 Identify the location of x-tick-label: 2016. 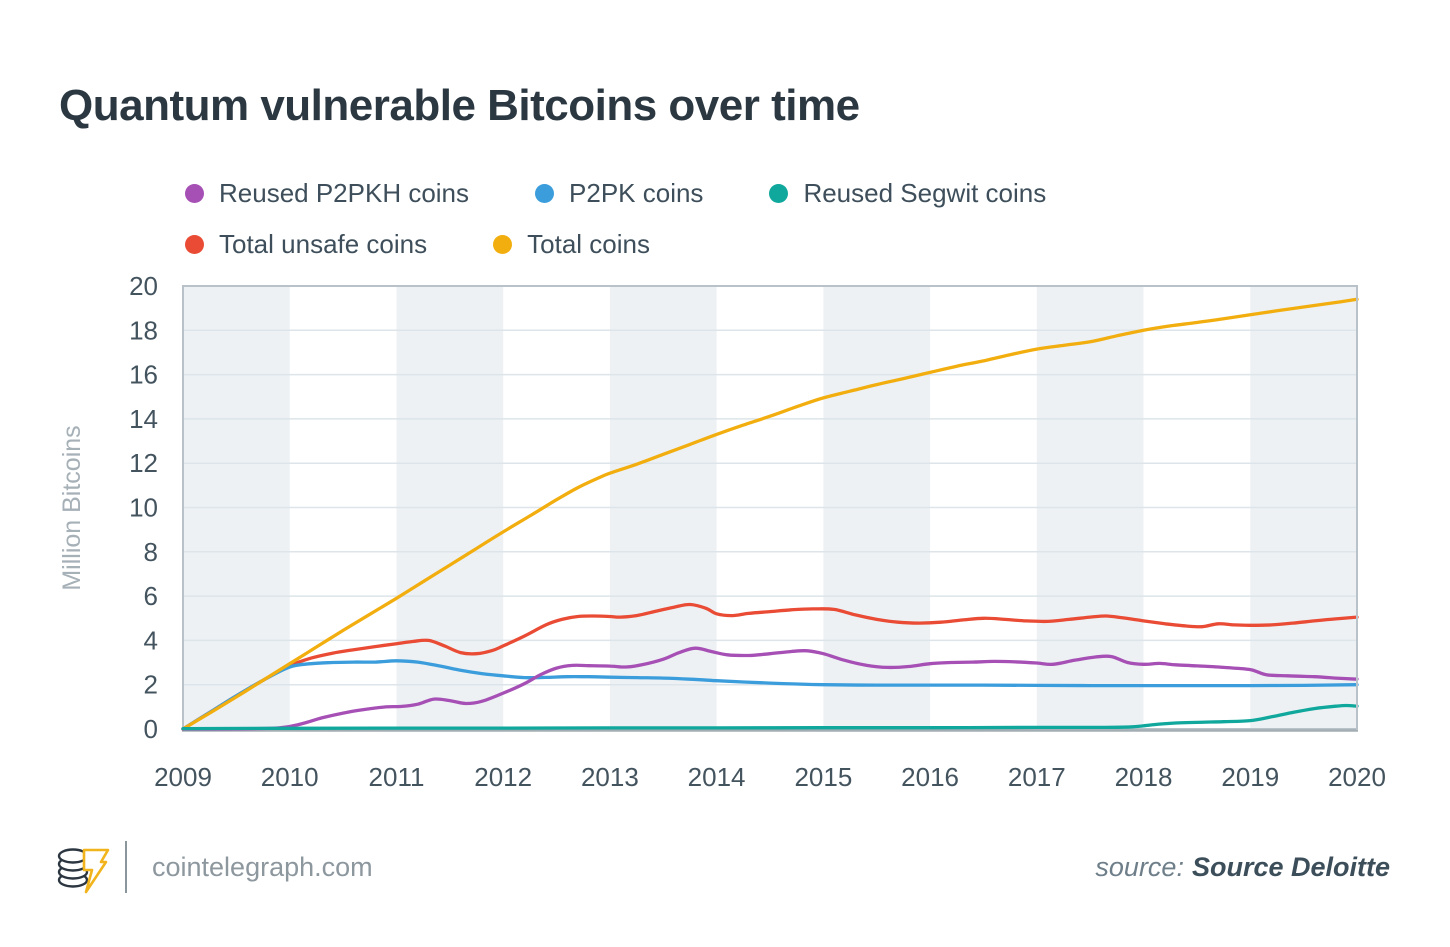
(930, 777).